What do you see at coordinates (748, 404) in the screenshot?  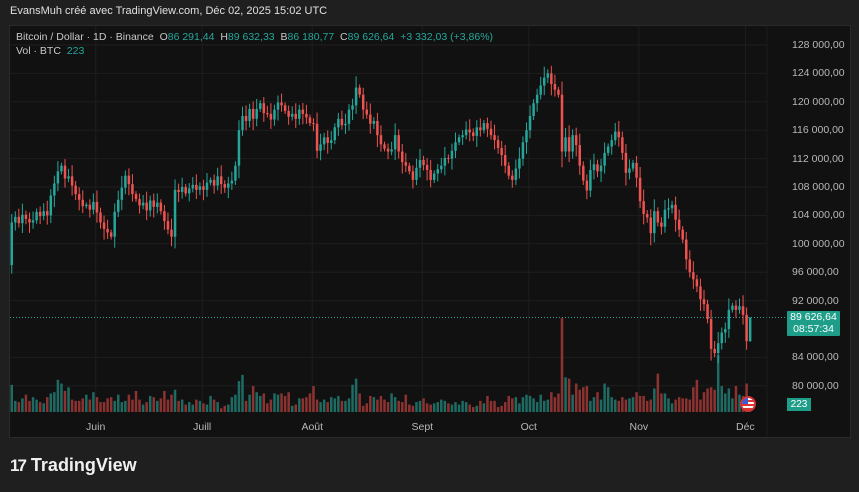 I see `us-flag-icon` at bounding box center [748, 404].